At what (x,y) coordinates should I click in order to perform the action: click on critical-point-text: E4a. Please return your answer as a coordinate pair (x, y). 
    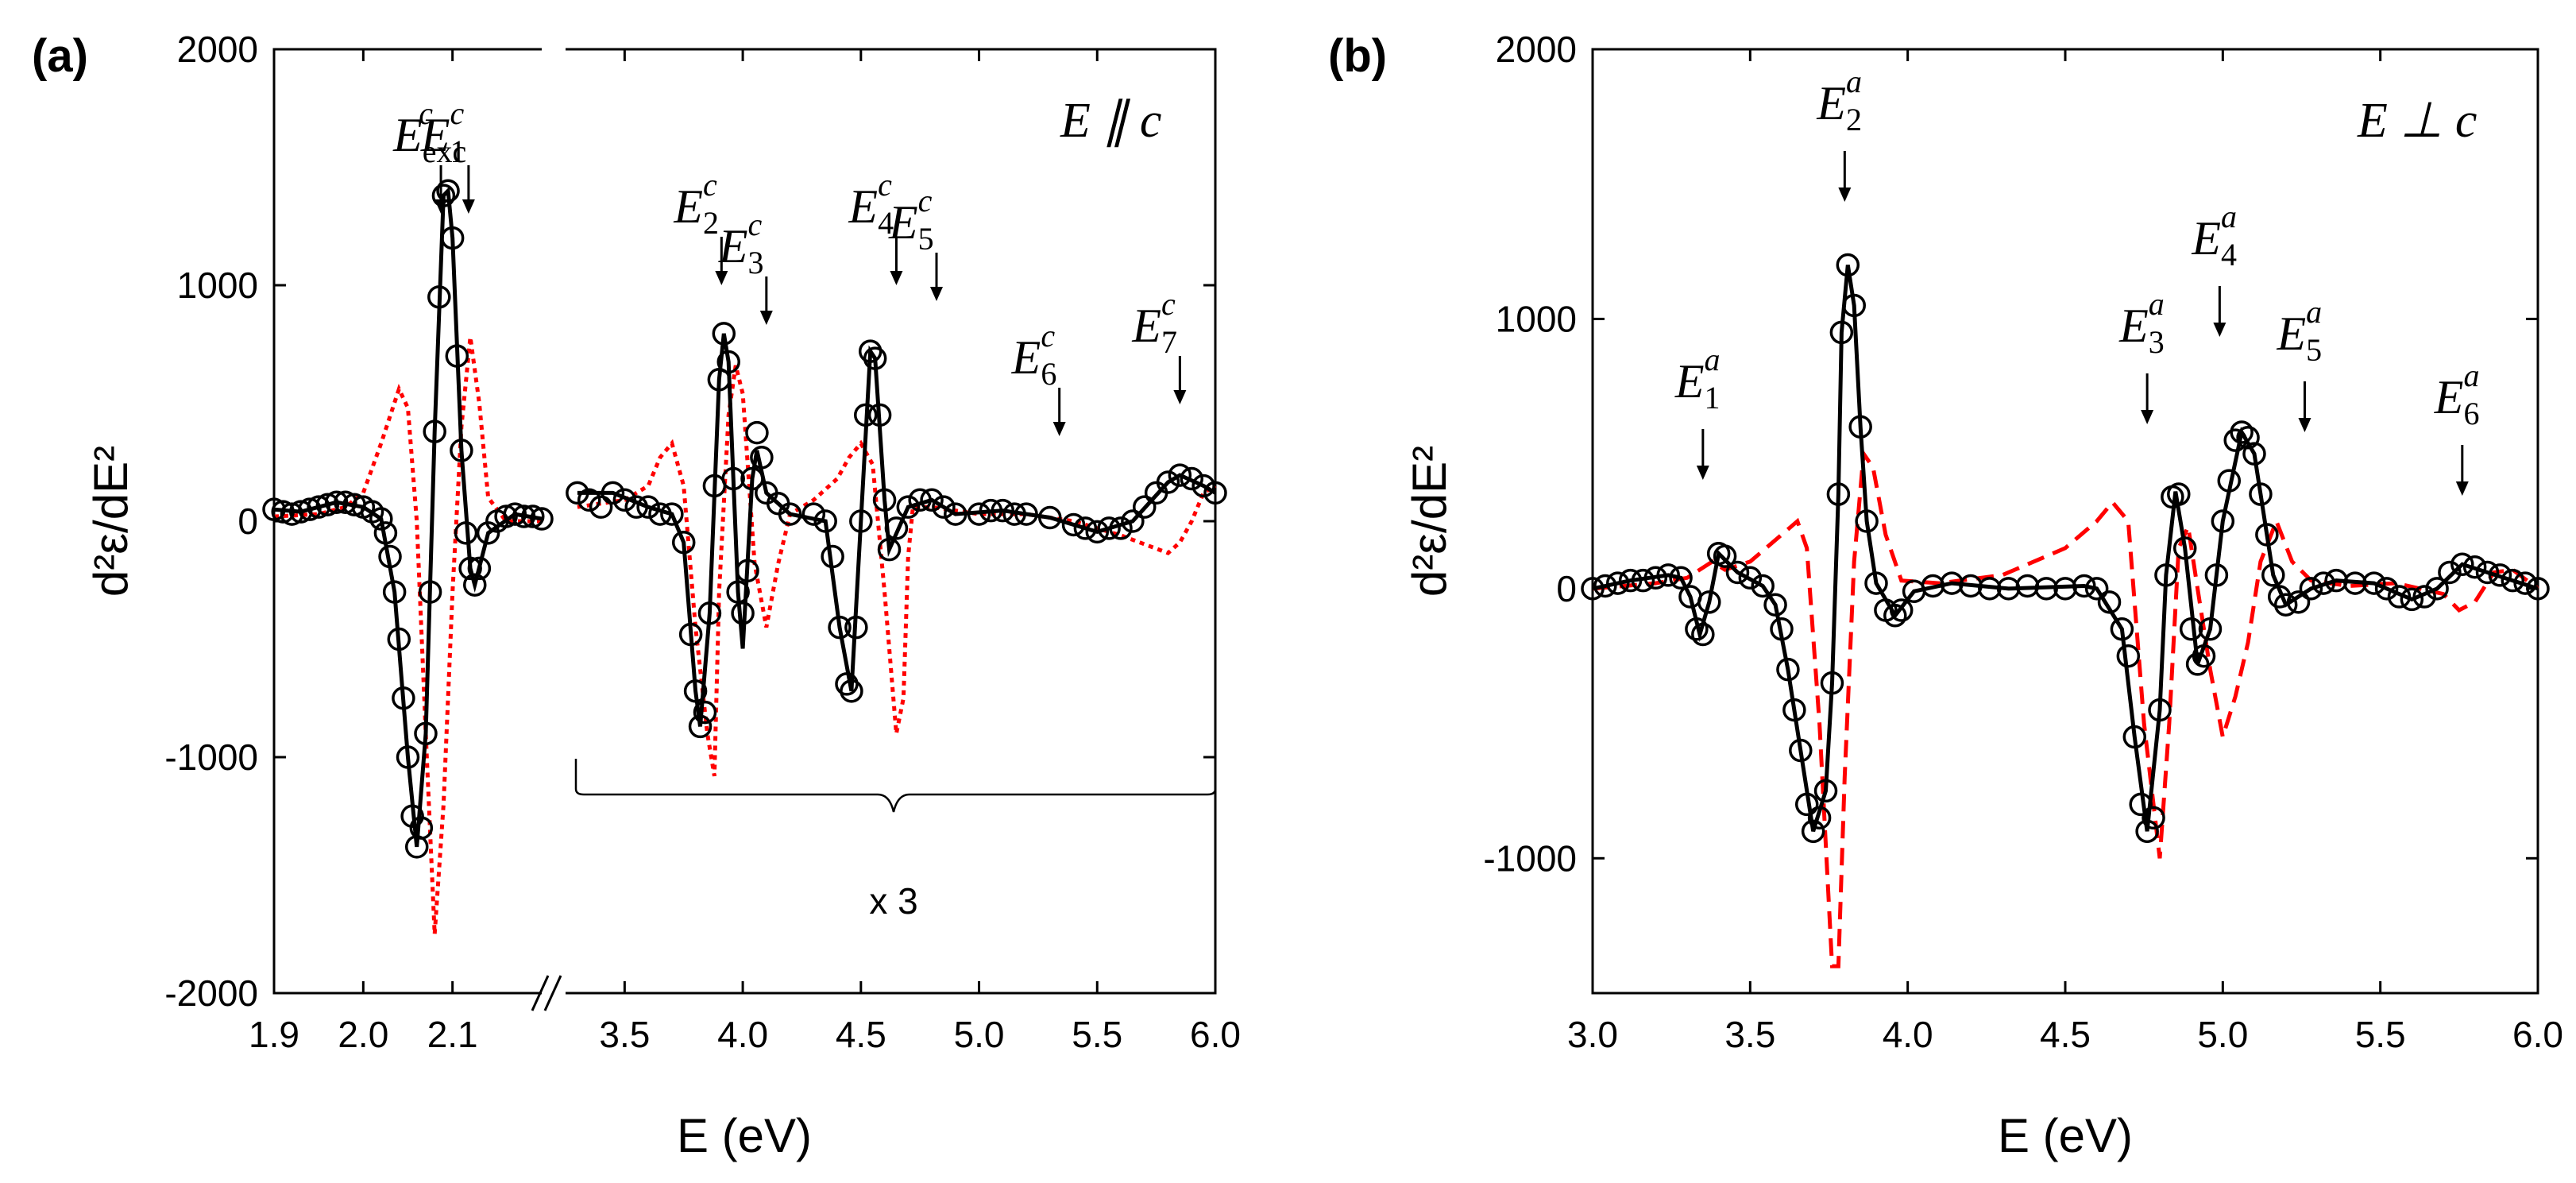
    Looking at the image, I should click on (2214, 236).